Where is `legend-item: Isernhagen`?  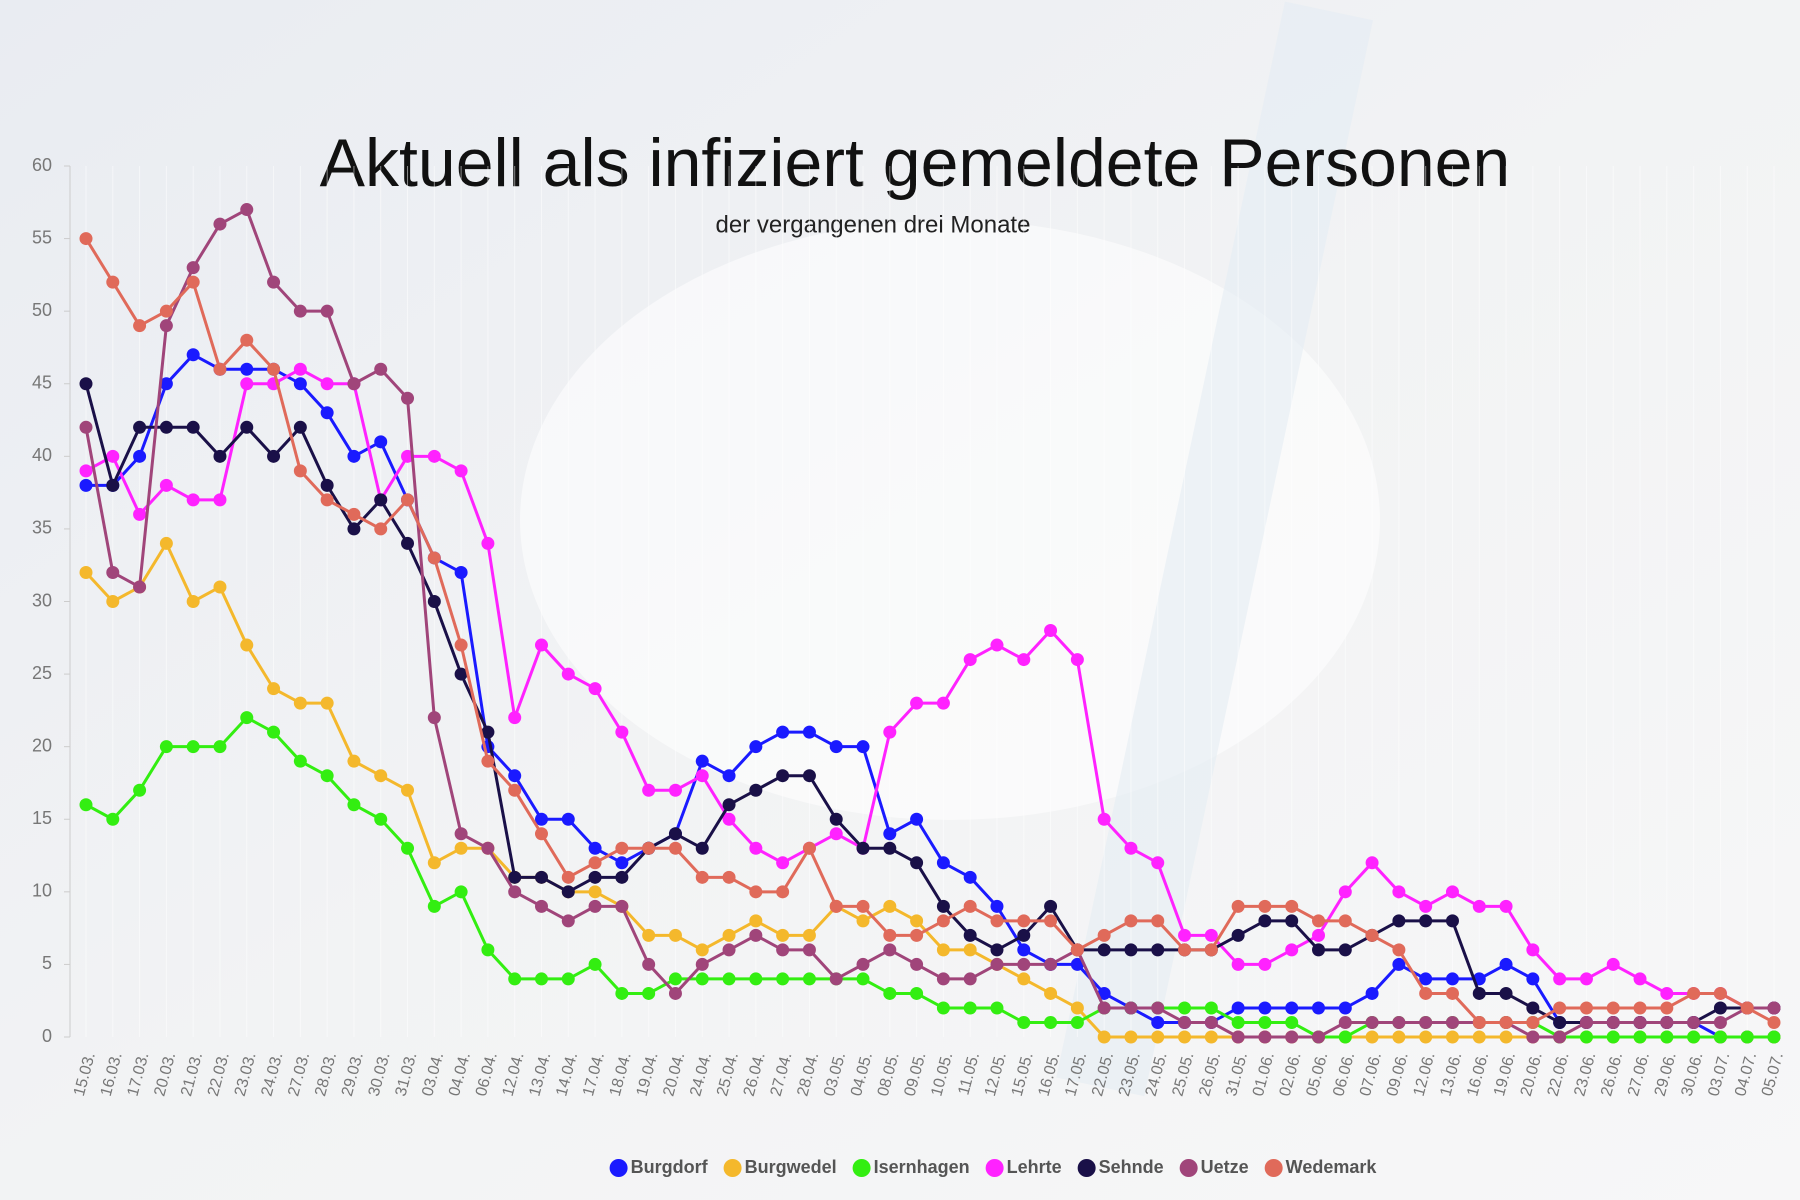
legend-item: Isernhagen is located at coordinates (911, 1167).